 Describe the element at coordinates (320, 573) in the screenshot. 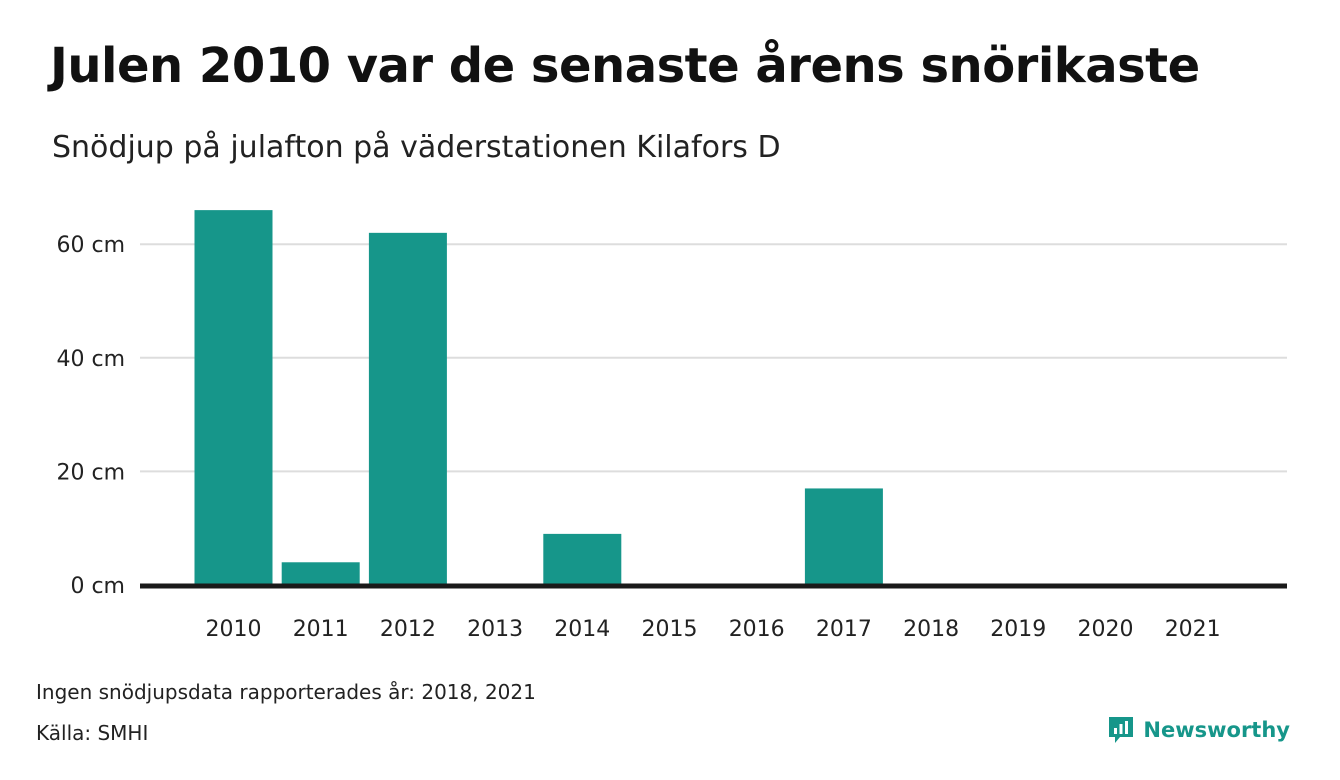

I see `bar-2011` at that location.